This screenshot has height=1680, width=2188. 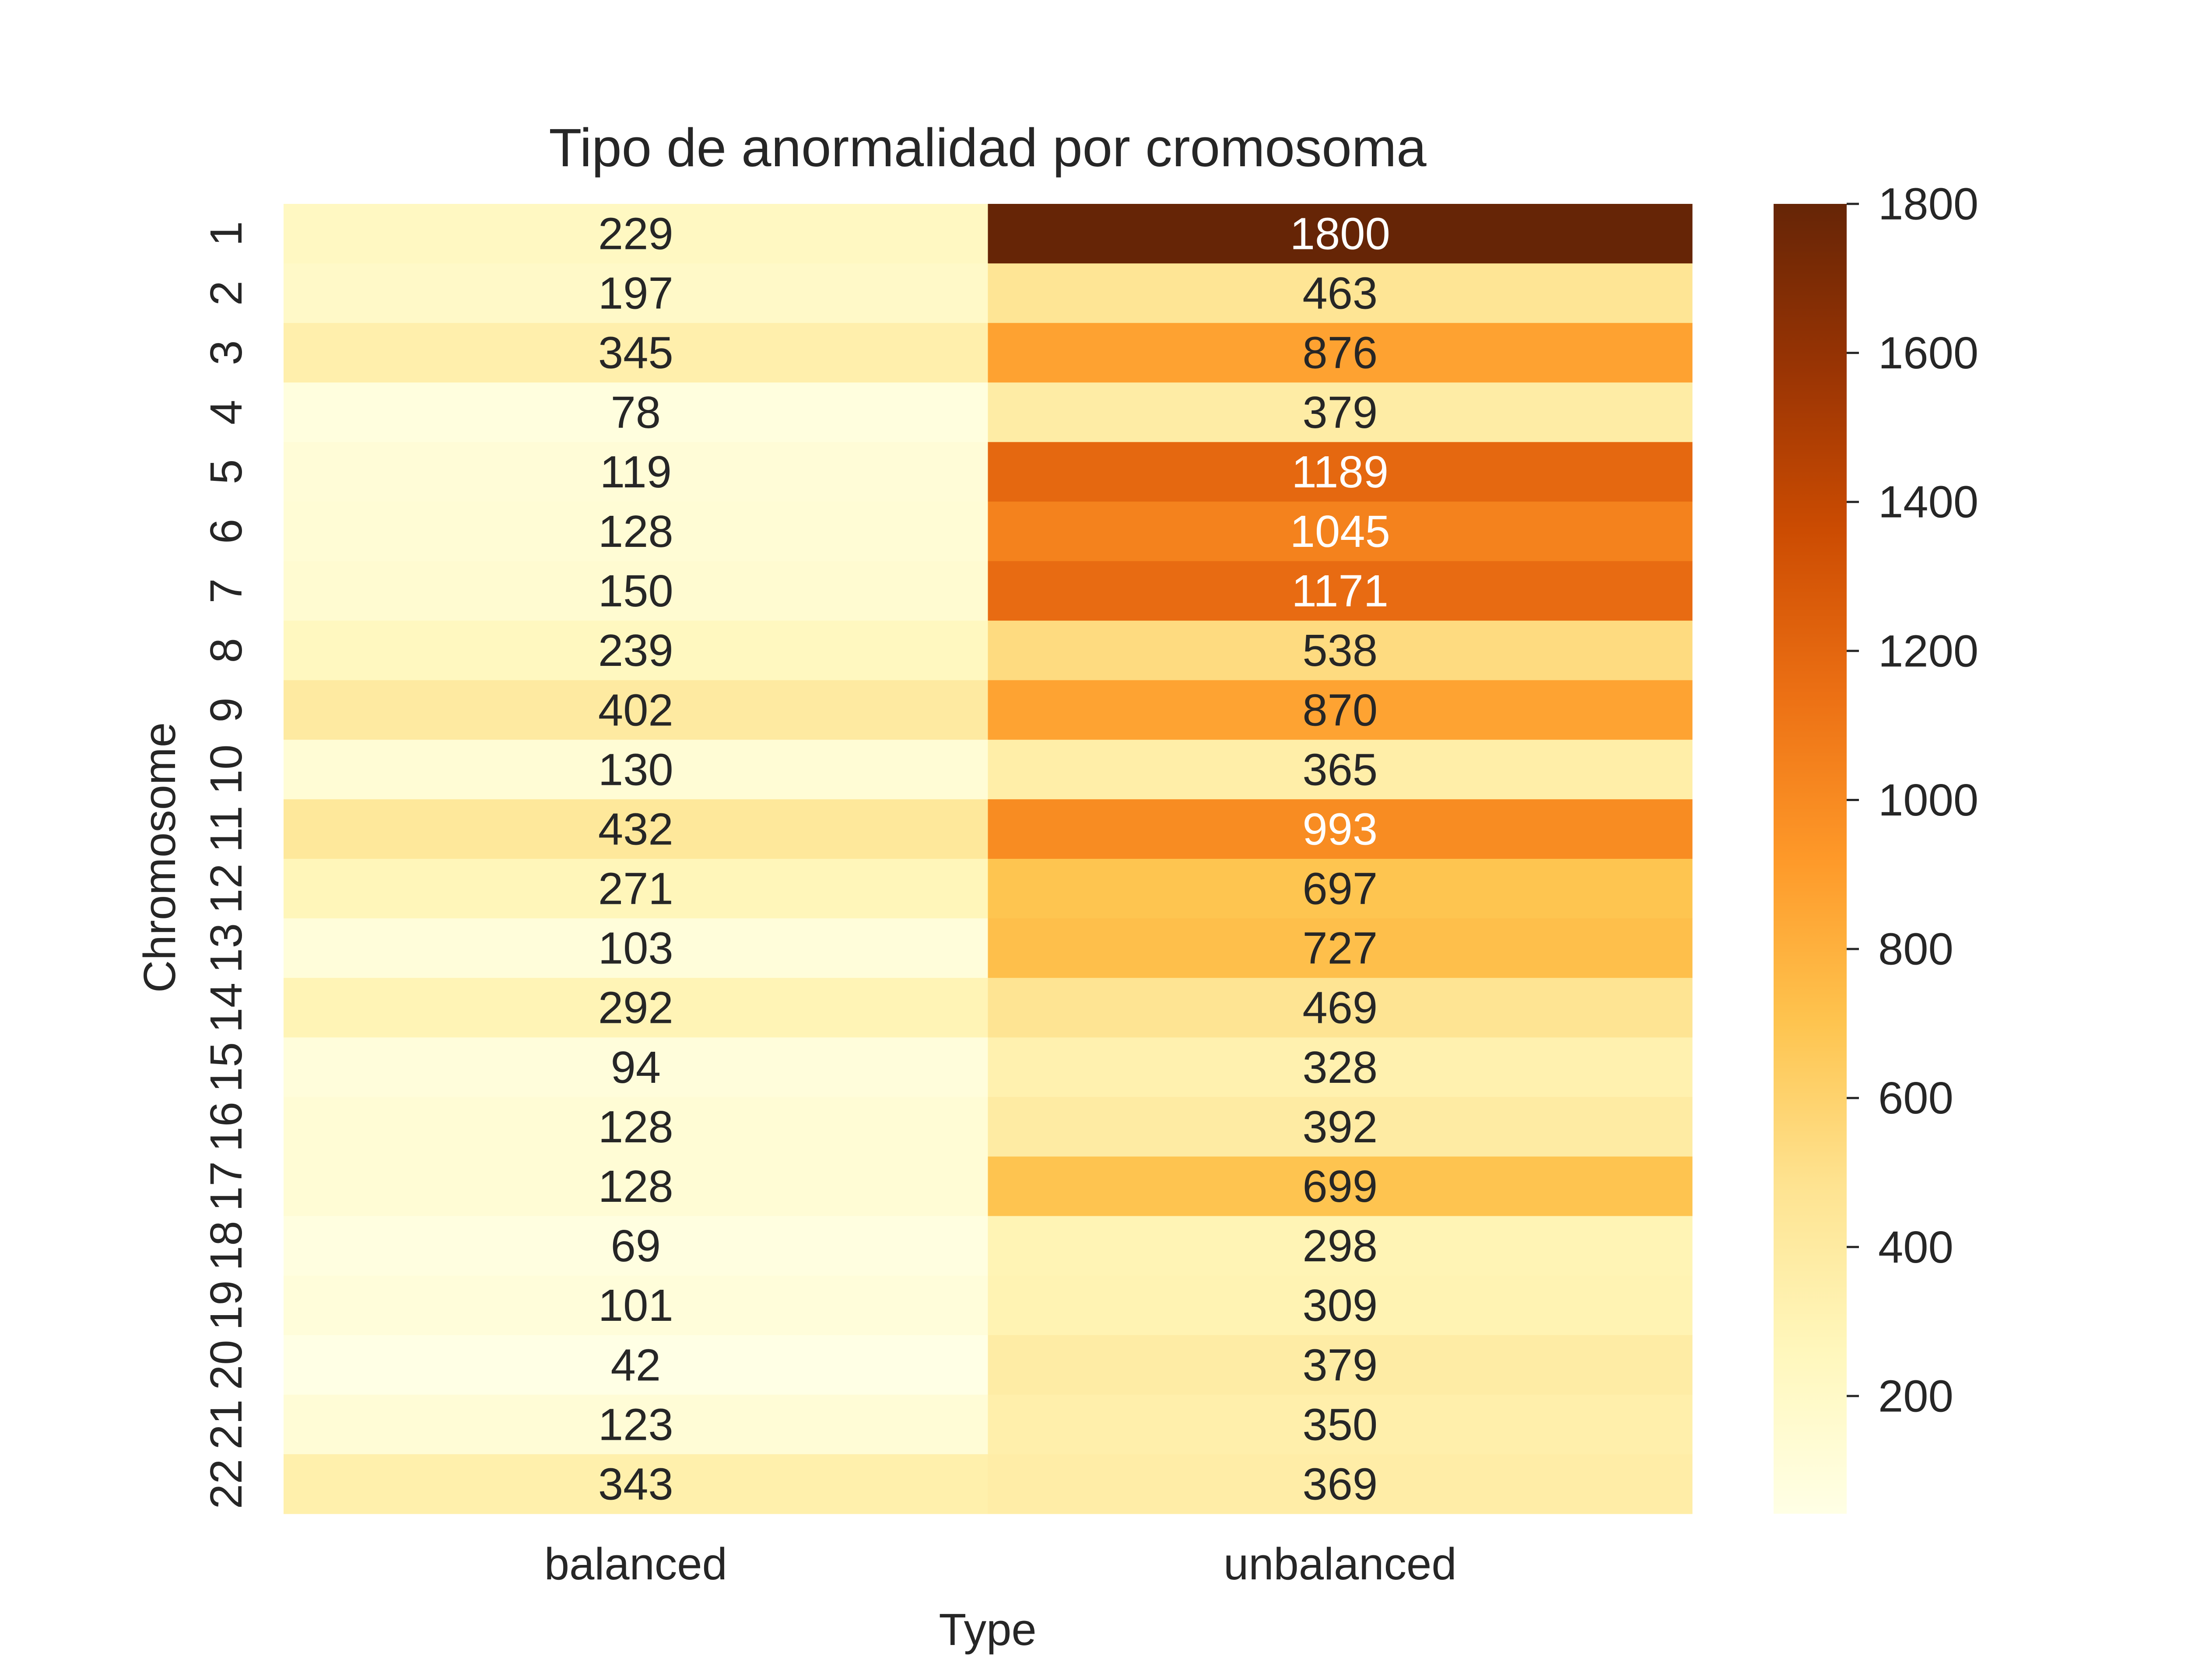 I want to click on cell-value-19-unbalanced: 309, so click(x=1340, y=1305).